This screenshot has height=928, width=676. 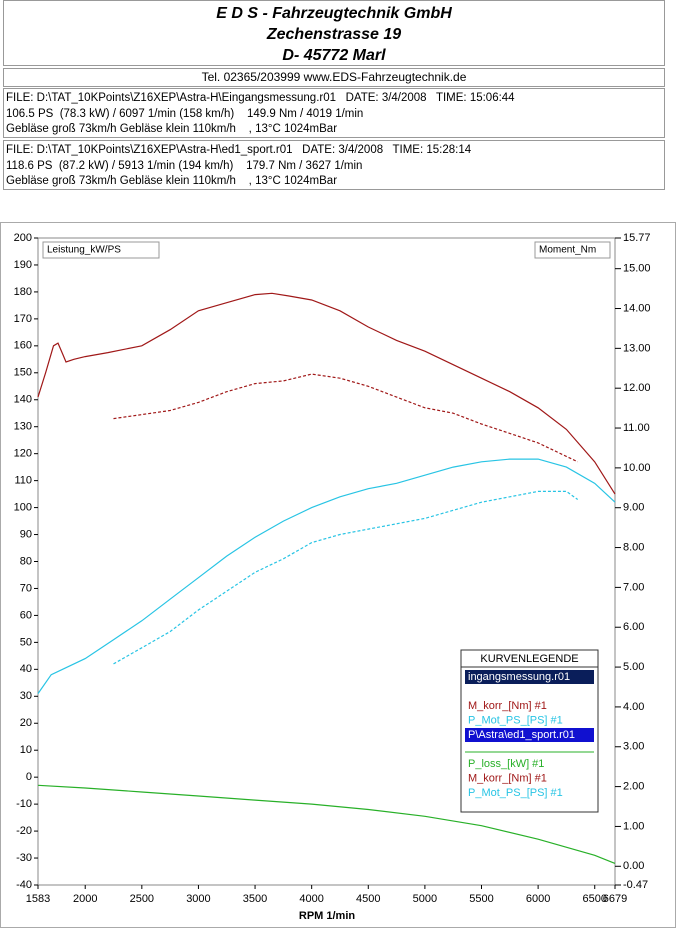 What do you see at coordinates (26, 615) in the screenshot?
I see `y-tick-label: 60` at bounding box center [26, 615].